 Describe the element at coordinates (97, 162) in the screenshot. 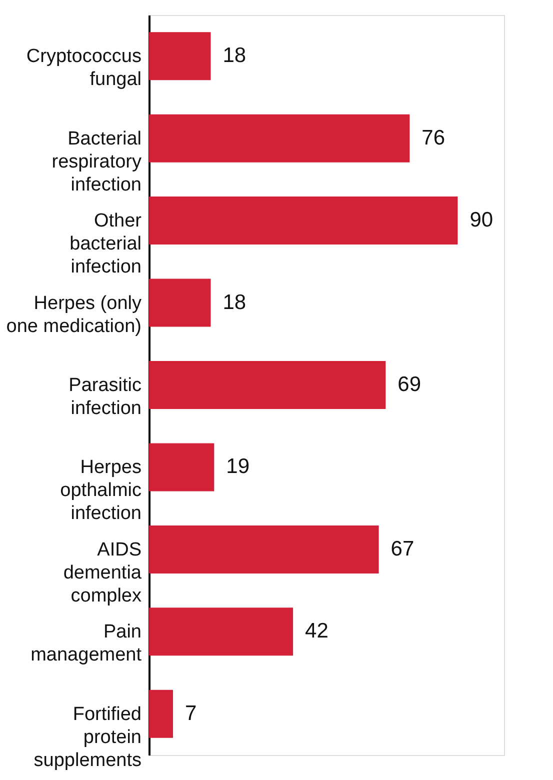

I see `y-tick-label: Bacterial respiratory infection` at that location.